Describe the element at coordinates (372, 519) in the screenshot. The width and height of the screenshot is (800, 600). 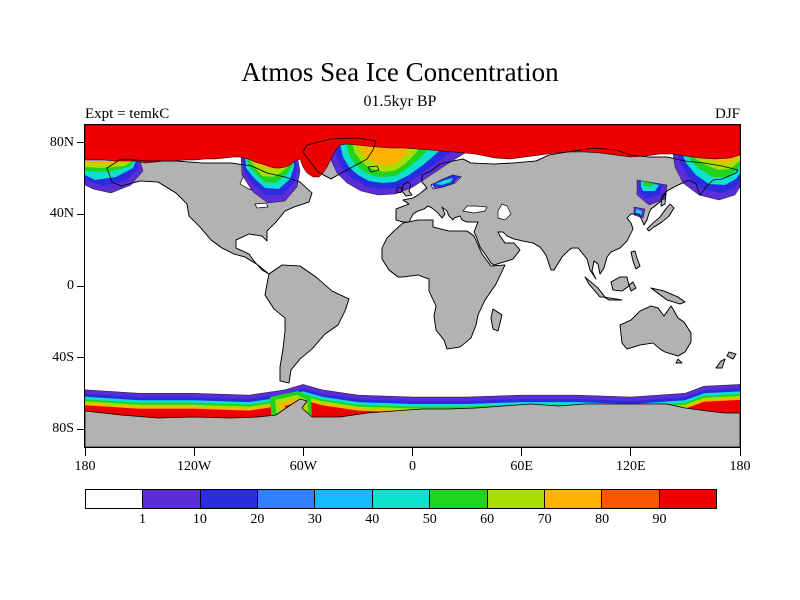
I see `colorbar-label: 40` at that location.